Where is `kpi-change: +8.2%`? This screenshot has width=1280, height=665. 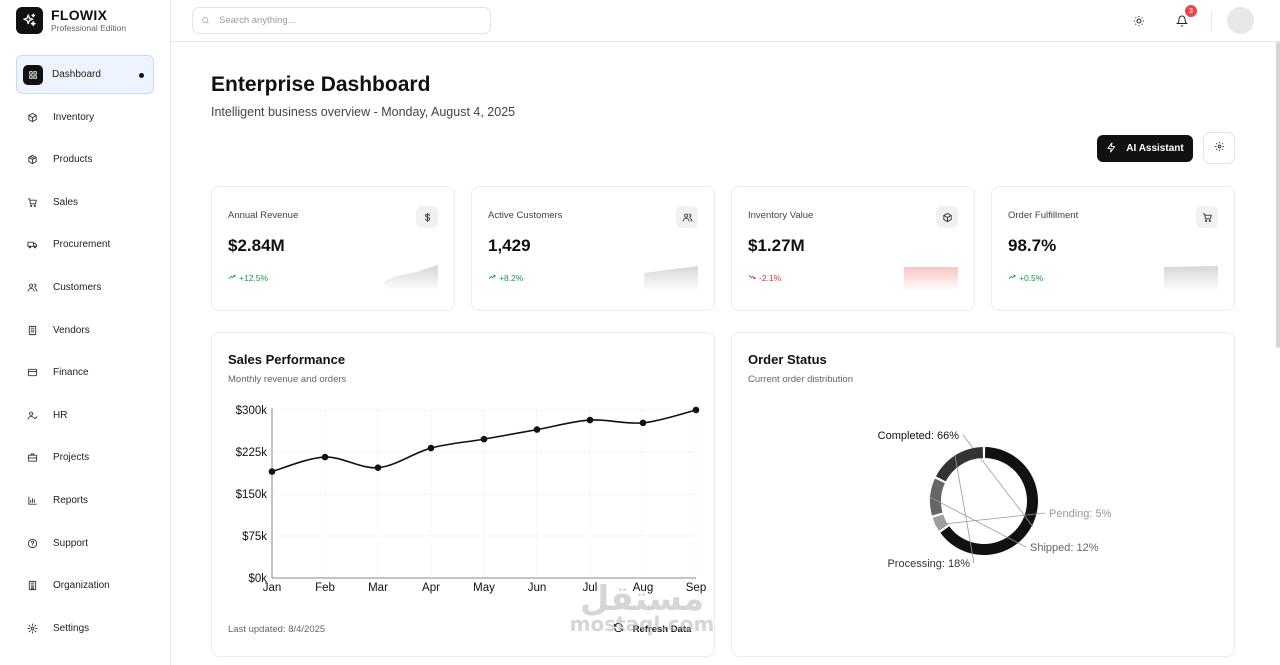 kpi-change: +8.2% is located at coordinates (505, 278).